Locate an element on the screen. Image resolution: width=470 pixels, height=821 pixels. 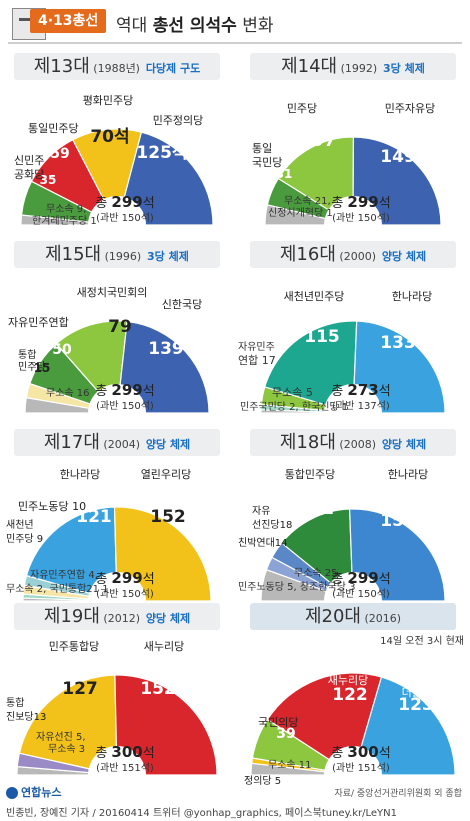
slice-label: 정의당 5 is located at coordinates (262, 781).